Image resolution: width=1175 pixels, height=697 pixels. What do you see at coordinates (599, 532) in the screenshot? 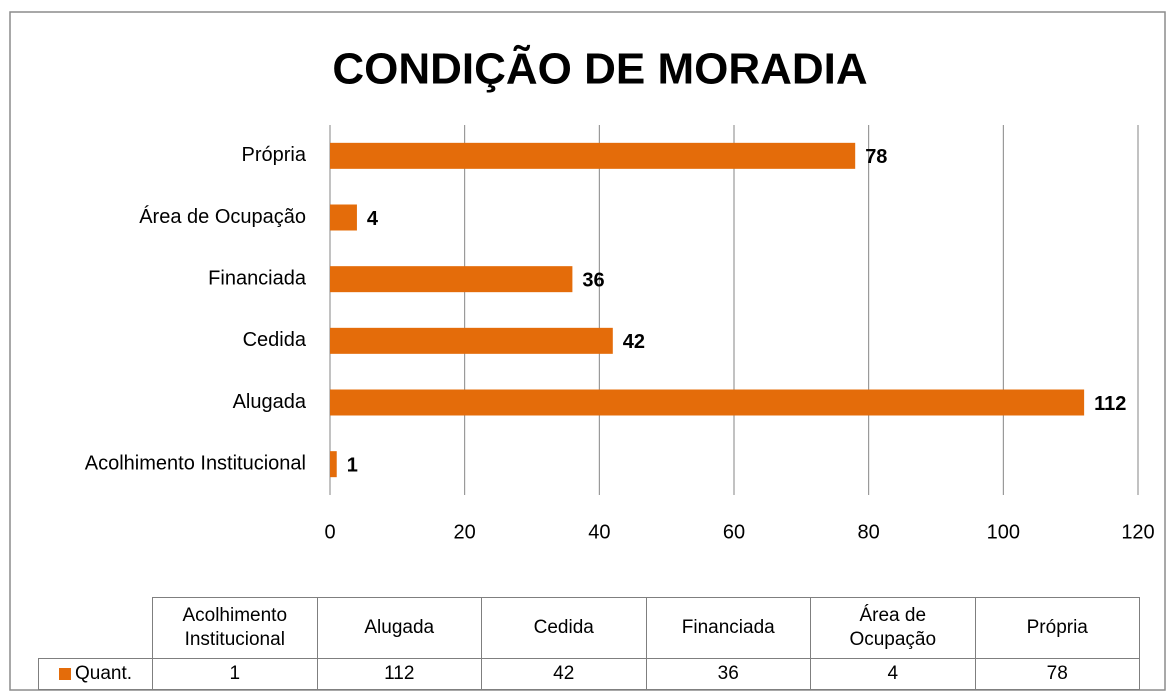
I see `x-tick-label: 40` at bounding box center [599, 532].